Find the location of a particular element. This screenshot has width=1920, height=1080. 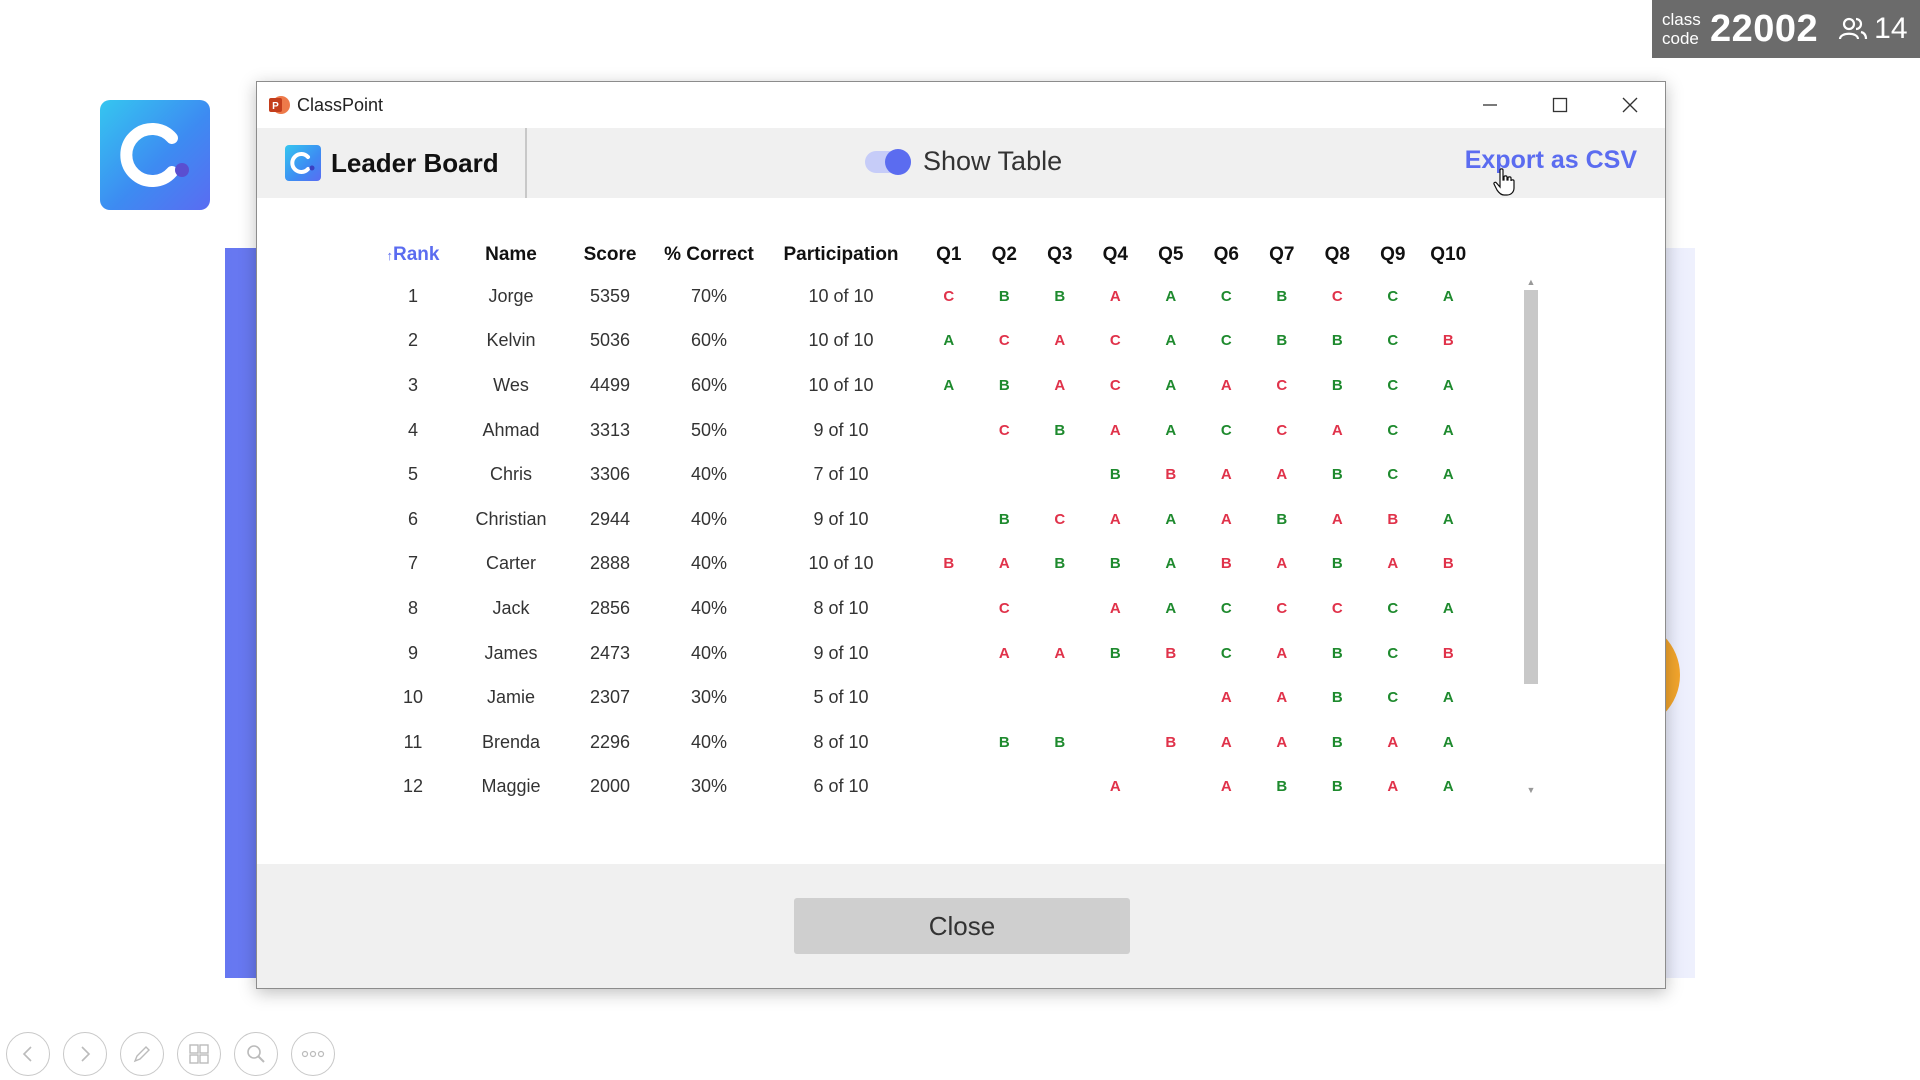

close-button: Close is located at coordinates (962, 926).